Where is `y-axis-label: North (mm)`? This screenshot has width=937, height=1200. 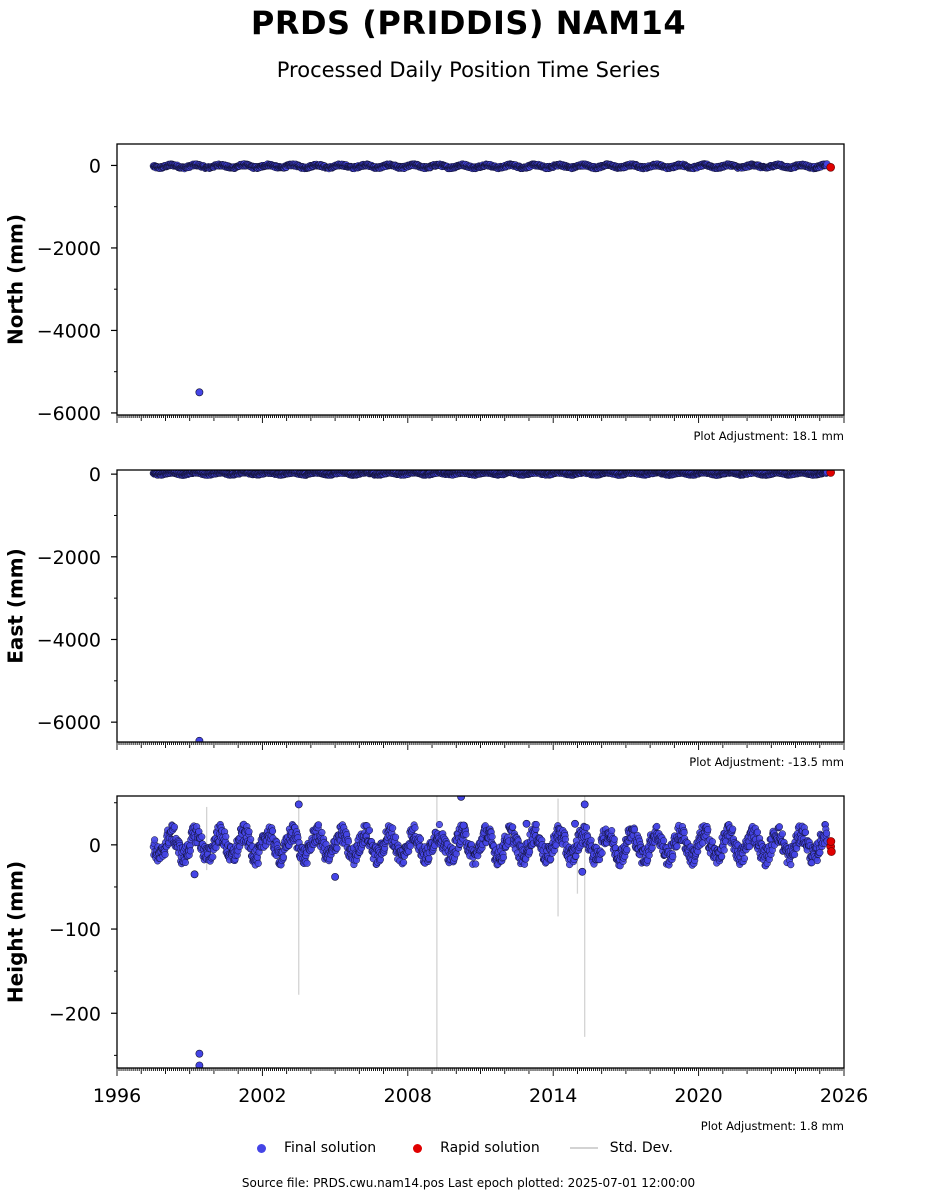
y-axis-label: North (mm) is located at coordinates (16, 279).